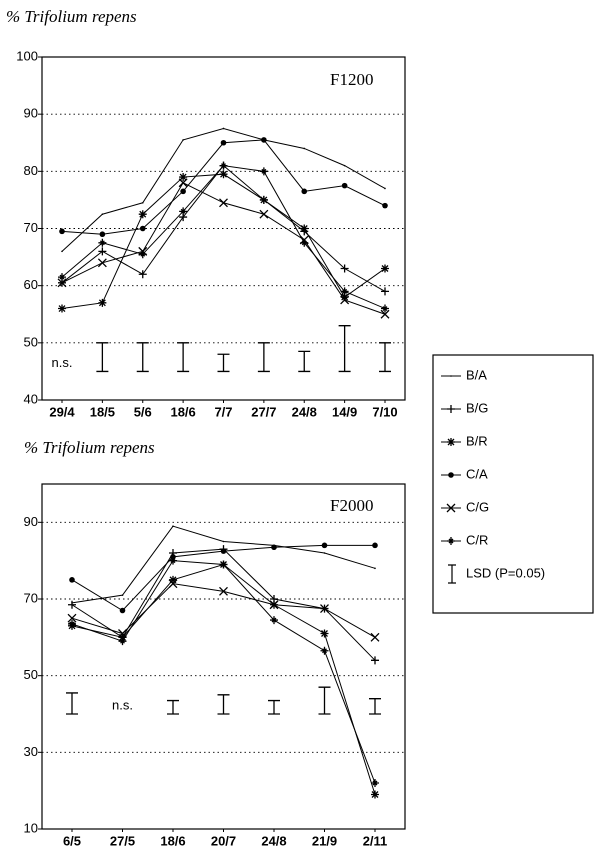 Image resolution: width=599 pixels, height=855 pixels. Describe the element at coordinates (477, 506) in the screenshot. I see `legend-label: C/G` at that location.